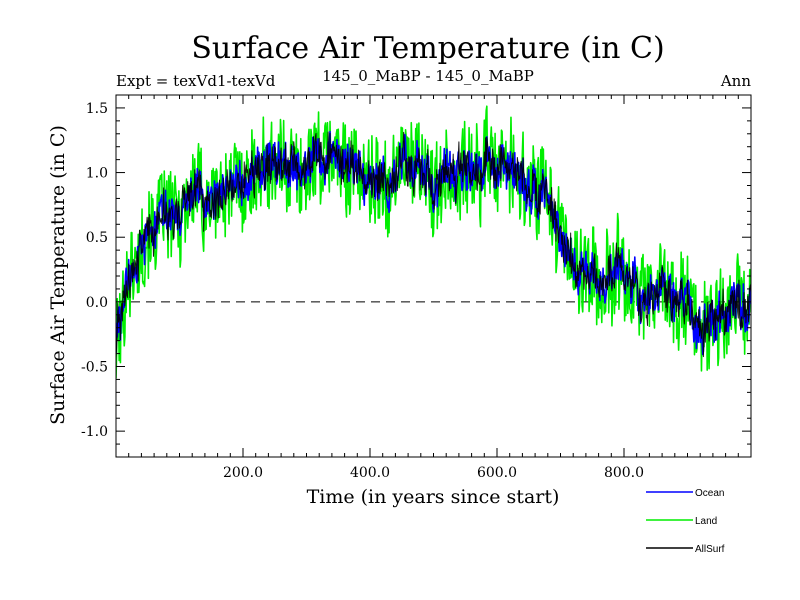 Image resolution: width=800 pixels, height=600 pixels. Describe the element at coordinates (97, 303) in the screenshot. I see `y-tick-label: 0.0` at that location.